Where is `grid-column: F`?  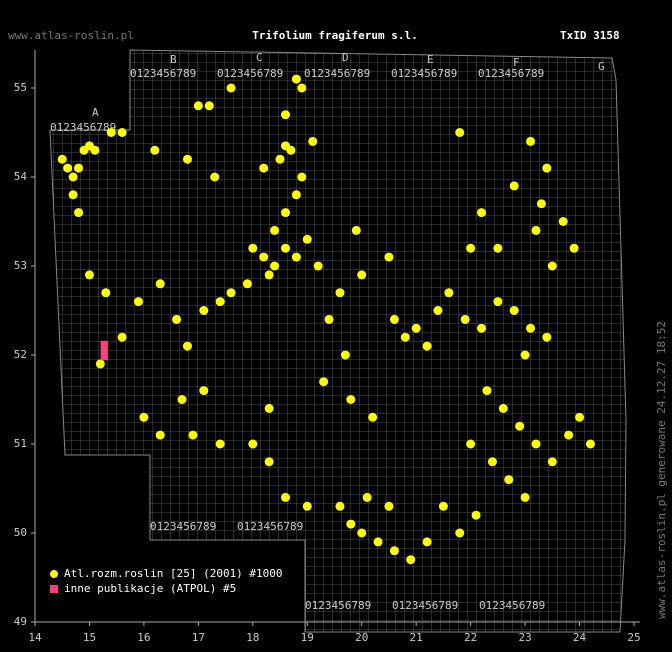 grid-column: F is located at coordinates (516, 62).